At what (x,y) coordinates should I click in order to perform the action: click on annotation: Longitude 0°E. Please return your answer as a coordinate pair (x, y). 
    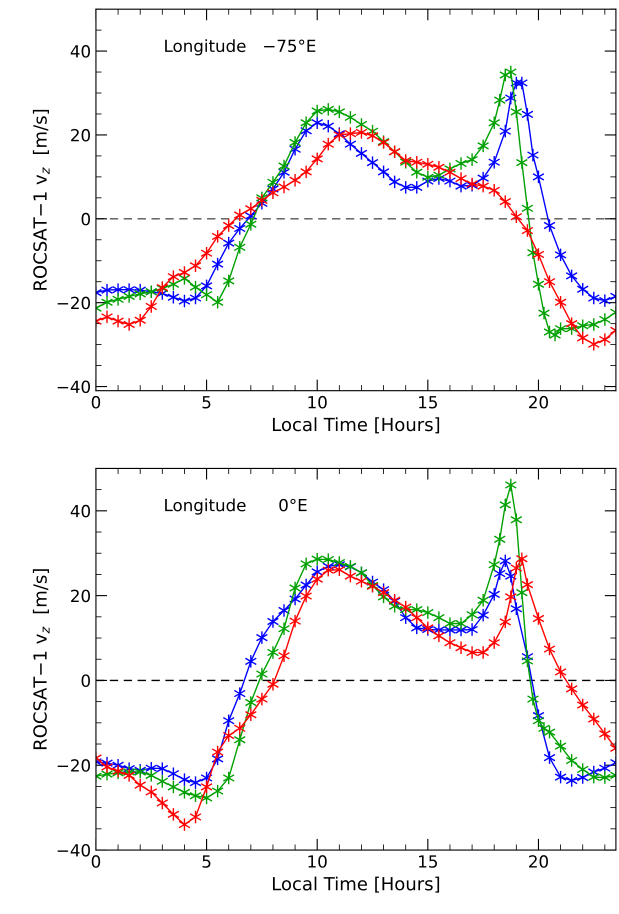
    Looking at the image, I should click on (236, 506).